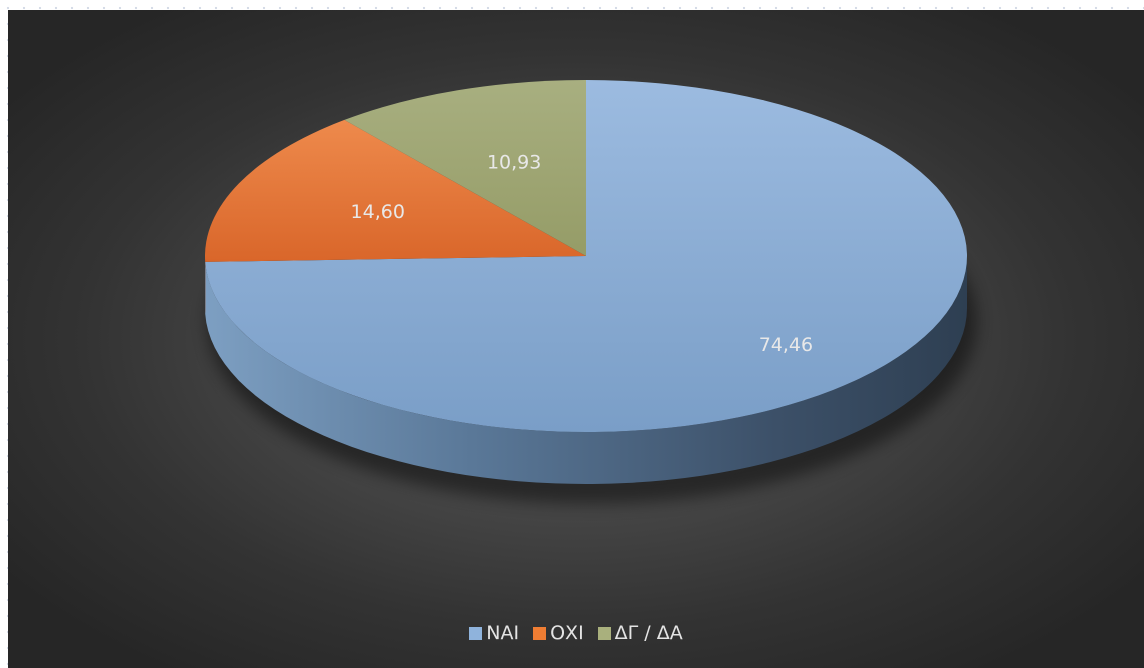  What do you see at coordinates (503, 633) in the screenshot?
I see `legend-label-nai: ΝΑΙ` at bounding box center [503, 633].